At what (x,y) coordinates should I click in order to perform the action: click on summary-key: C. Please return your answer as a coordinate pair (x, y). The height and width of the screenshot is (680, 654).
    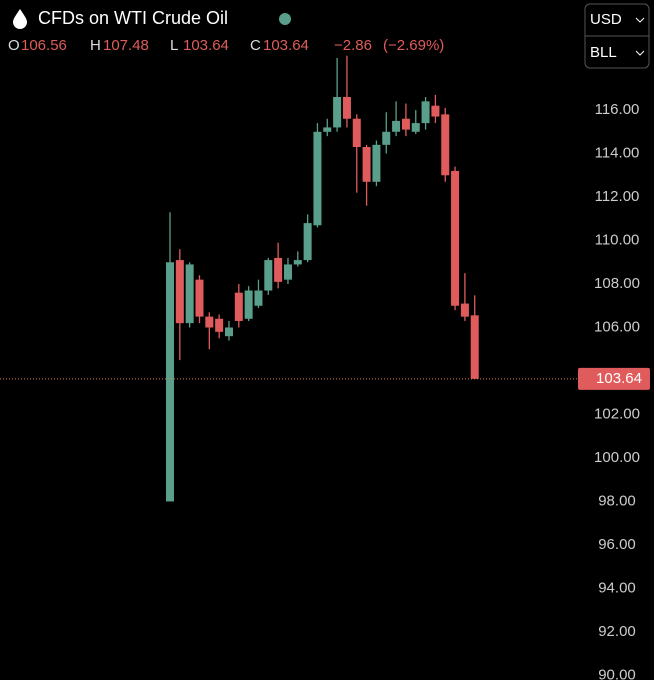
    Looking at the image, I should click on (255, 45).